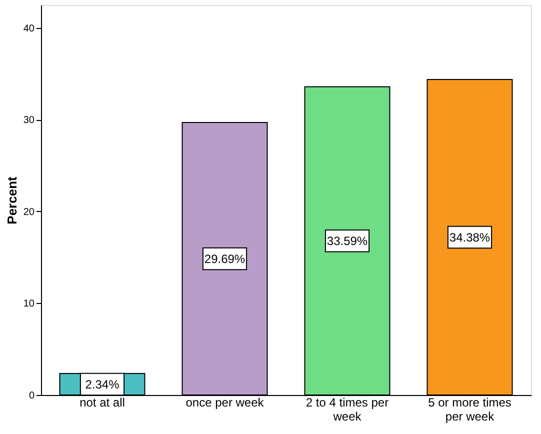  I want to click on data-label: 2.34%, so click(102, 384).